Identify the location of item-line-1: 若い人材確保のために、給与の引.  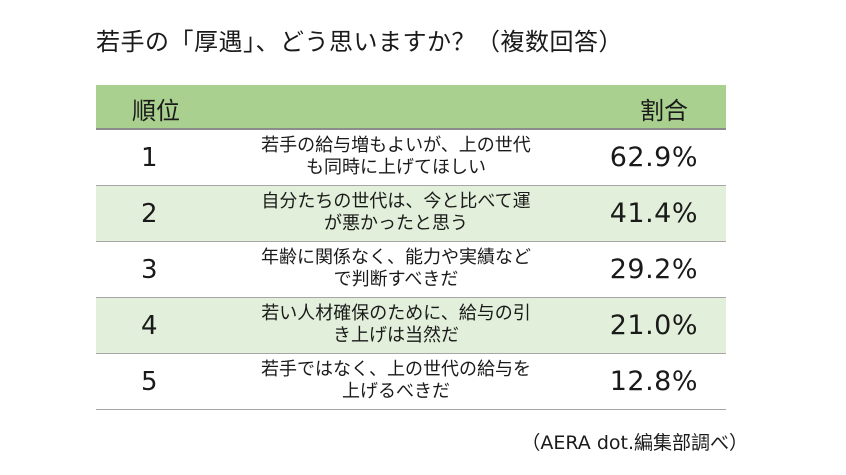
(396, 313).